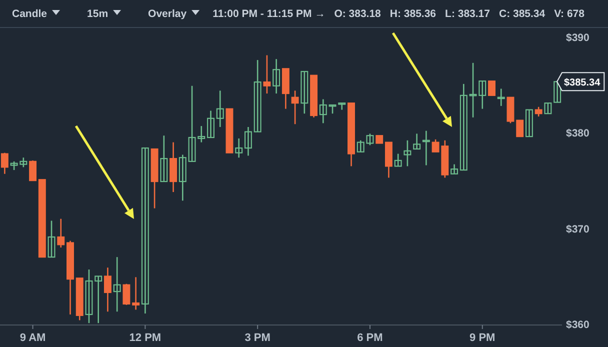 The height and width of the screenshot is (347, 608). Describe the element at coordinates (145, 338) in the screenshot. I see `x-tick-label: 12 PM` at that location.